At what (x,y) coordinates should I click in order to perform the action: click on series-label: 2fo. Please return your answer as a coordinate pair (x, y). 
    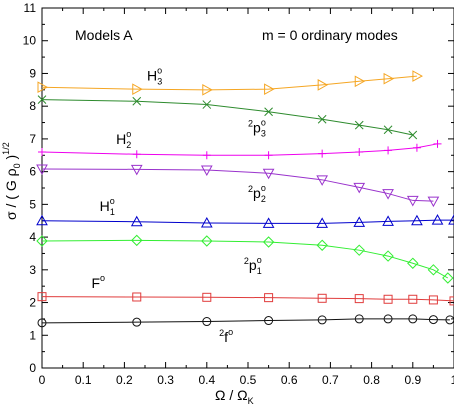
    Looking at the image, I should click on (226, 336).